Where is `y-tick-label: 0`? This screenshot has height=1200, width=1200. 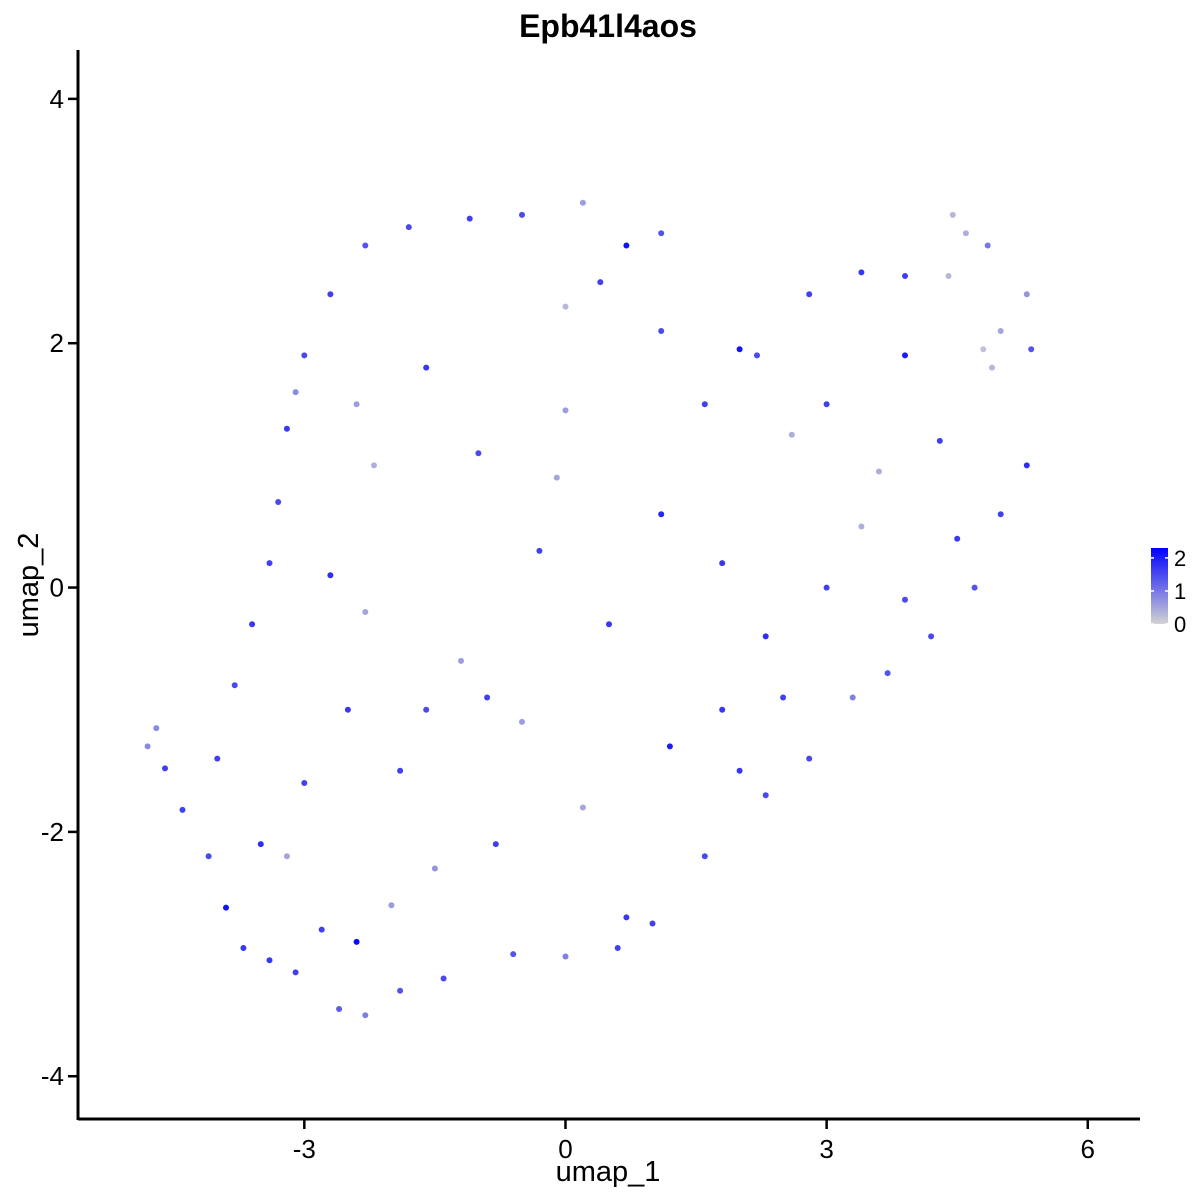 y-tick-label: 0 is located at coordinates (57, 588).